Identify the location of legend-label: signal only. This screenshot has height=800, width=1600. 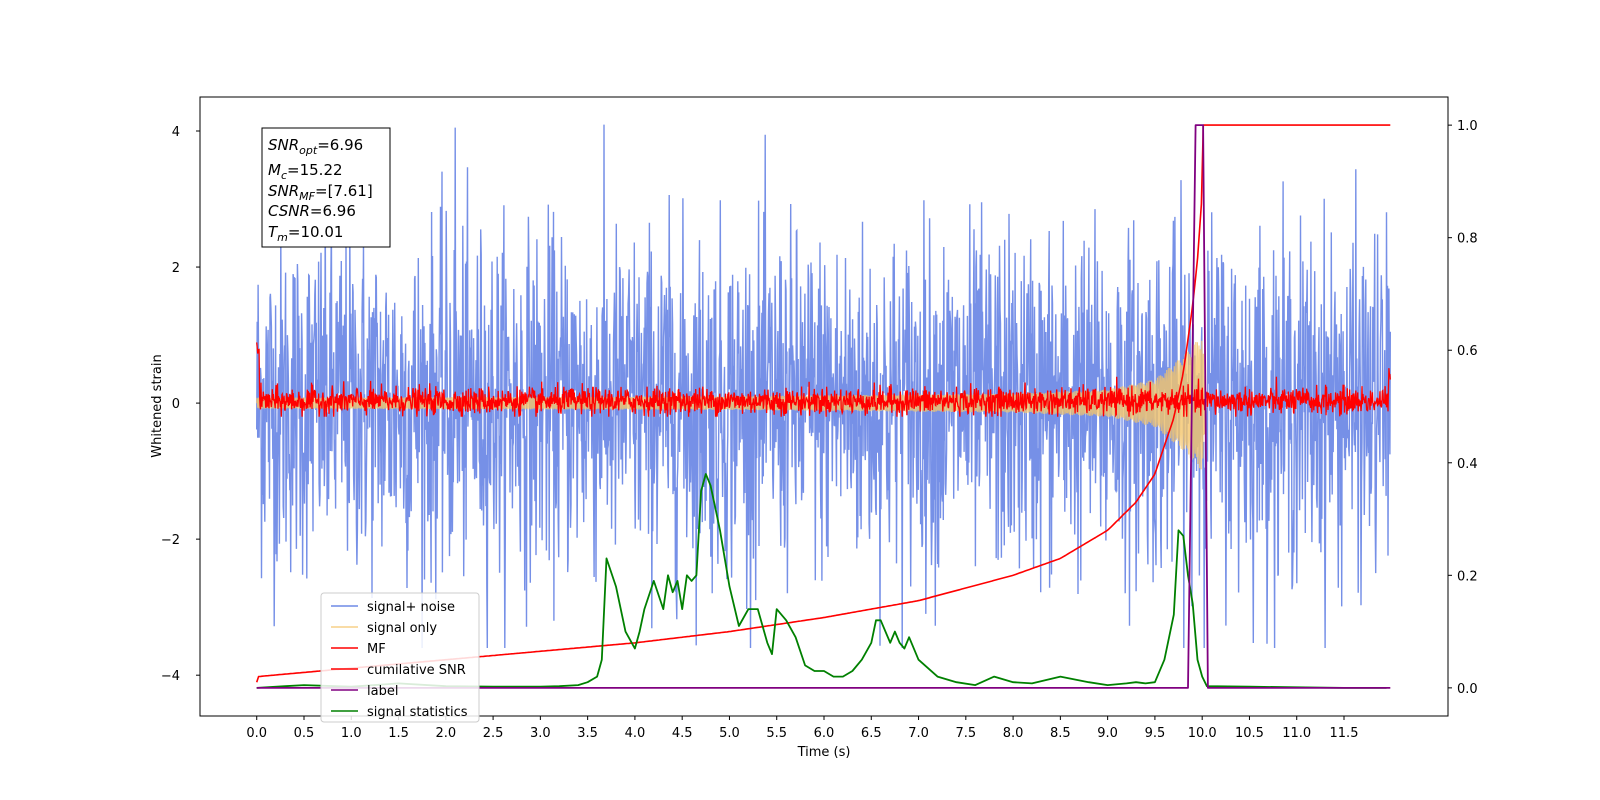
(402, 628).